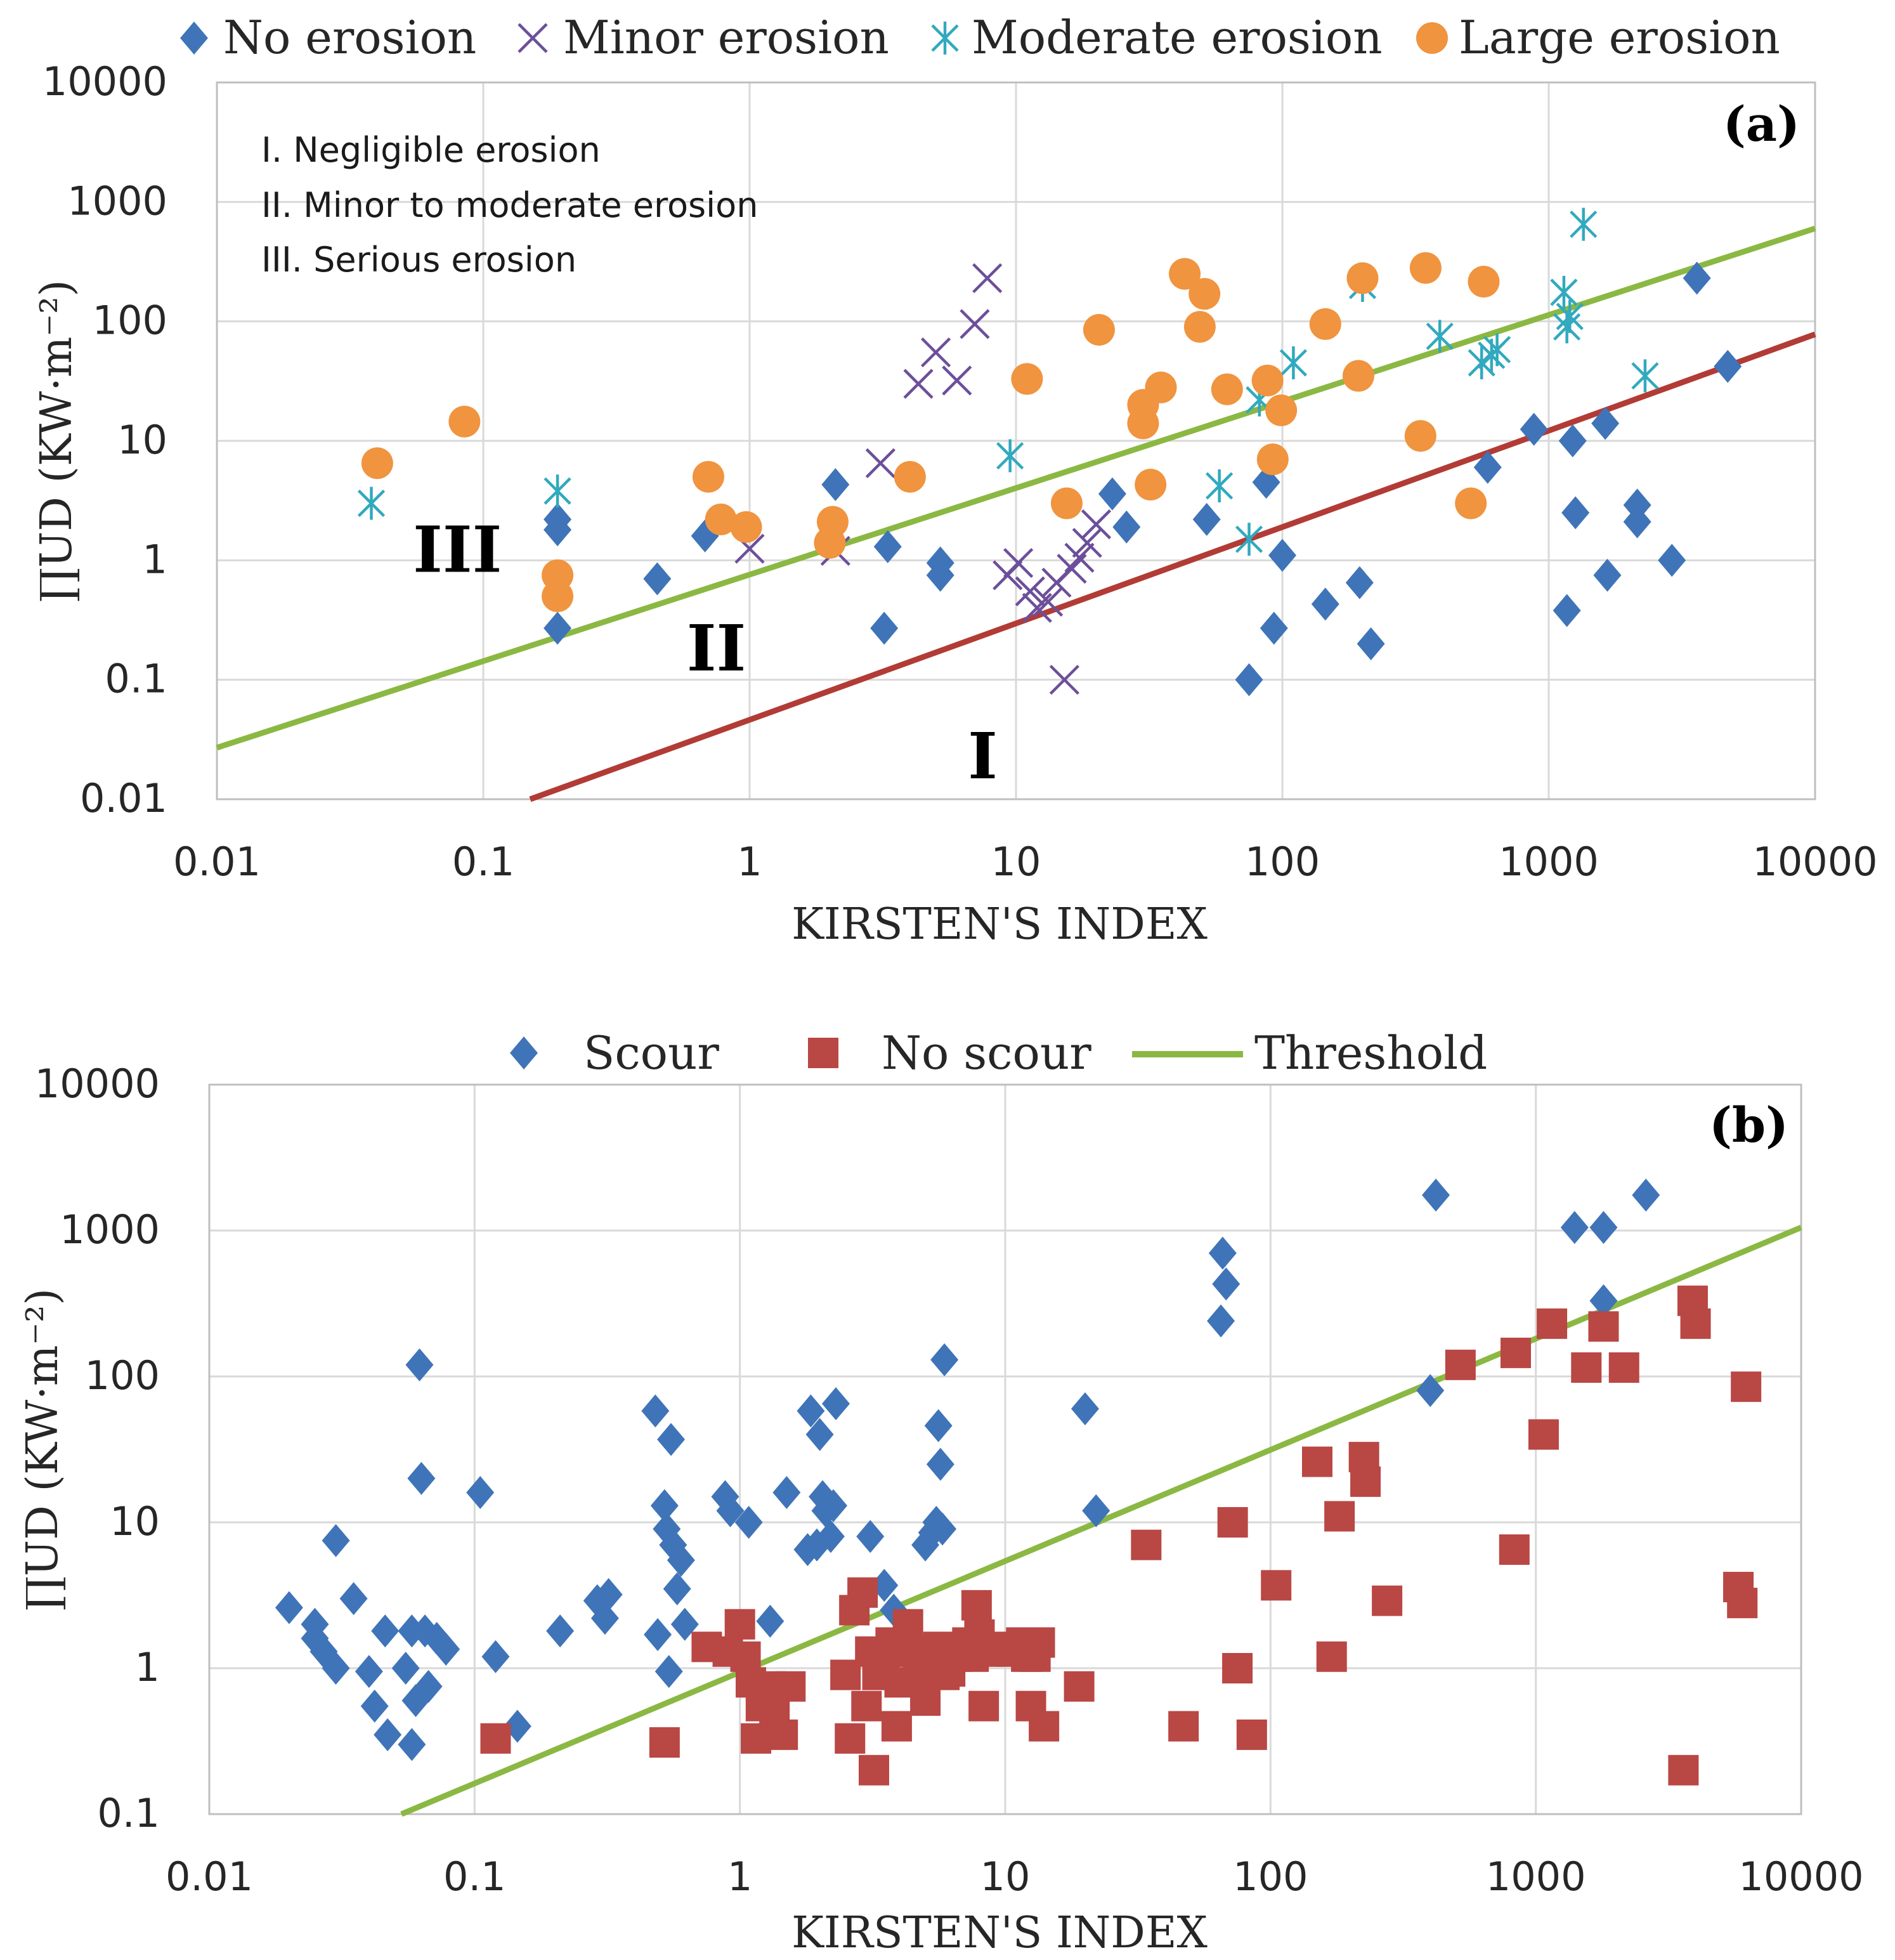  I want to click on legend-item-no-scour: No scour, so click(949, 1053).